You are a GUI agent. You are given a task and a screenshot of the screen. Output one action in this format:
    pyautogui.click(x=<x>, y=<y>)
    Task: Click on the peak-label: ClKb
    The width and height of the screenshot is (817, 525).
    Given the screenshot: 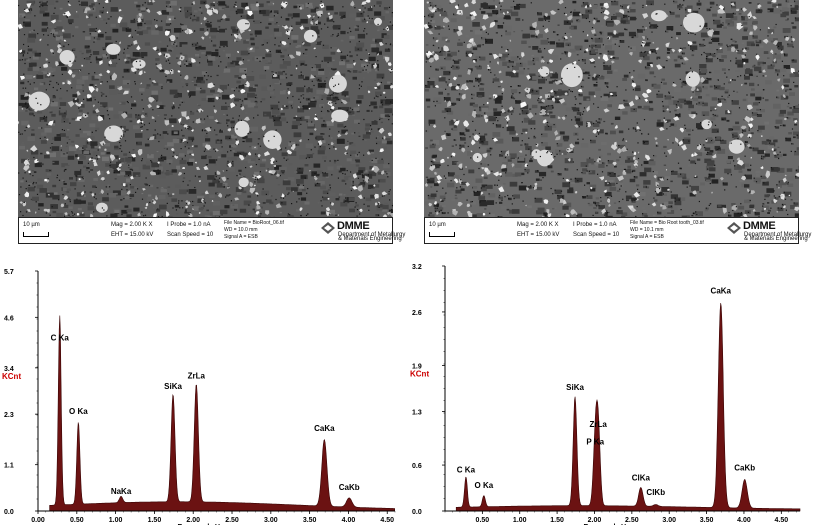 What is the action you would take?
    pyautogui.click(x=655, y=492)
    